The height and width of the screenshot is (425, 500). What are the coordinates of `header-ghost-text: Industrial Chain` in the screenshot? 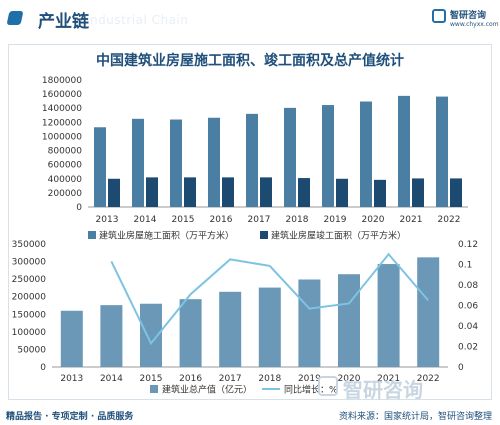 It's located at (137, 20).